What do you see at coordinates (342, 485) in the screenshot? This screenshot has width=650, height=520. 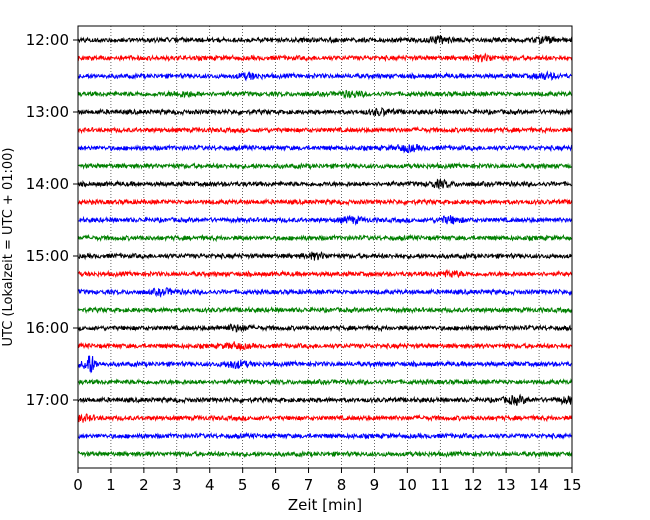 I see `x-tick-label: 8` at bounding box center [342, 485].